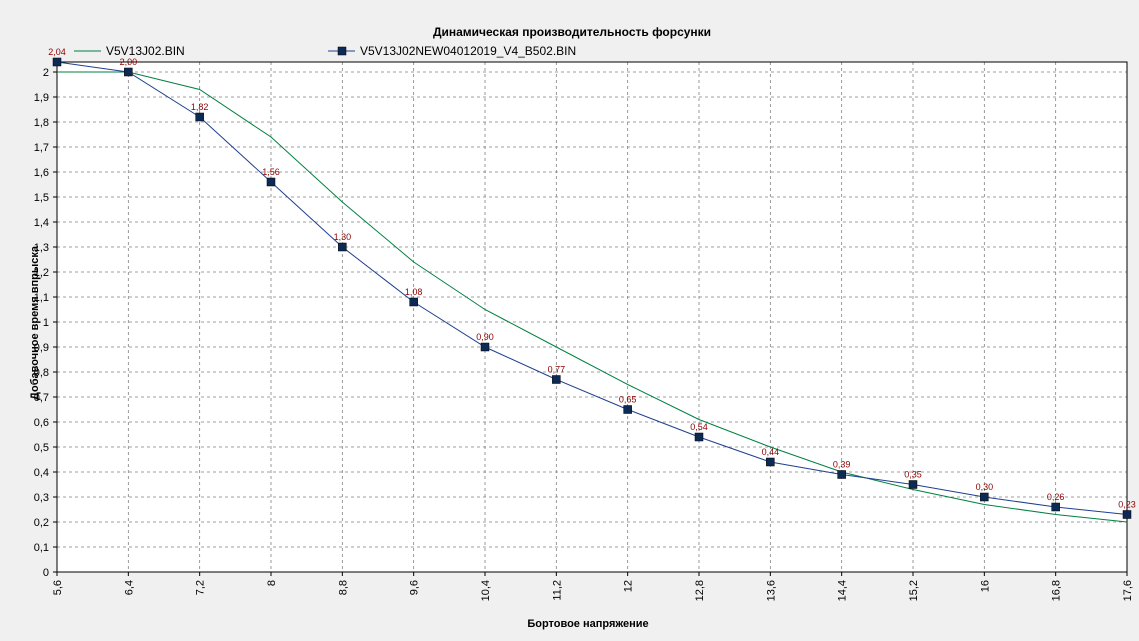 The image size is (1139, 641). I want to click on y-tick-label: 0, so click(46, 573).